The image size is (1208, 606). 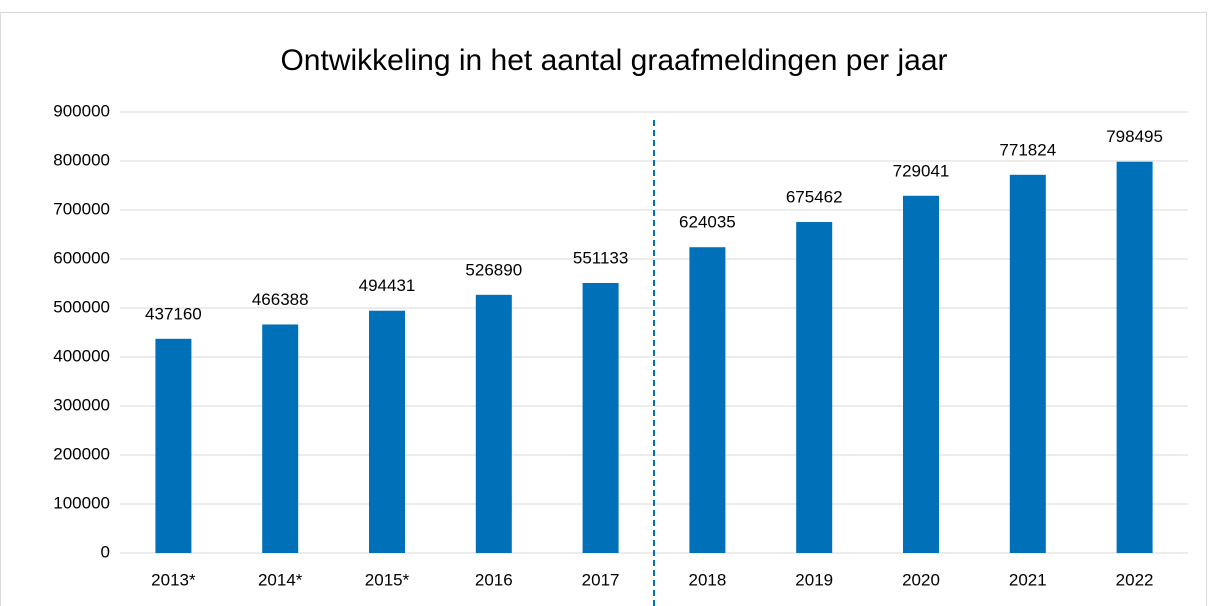 What do you see at coordinates (814, 579) in the screenshot?
I see `x-tick-label: 2019` at bounding box center [814, 579].